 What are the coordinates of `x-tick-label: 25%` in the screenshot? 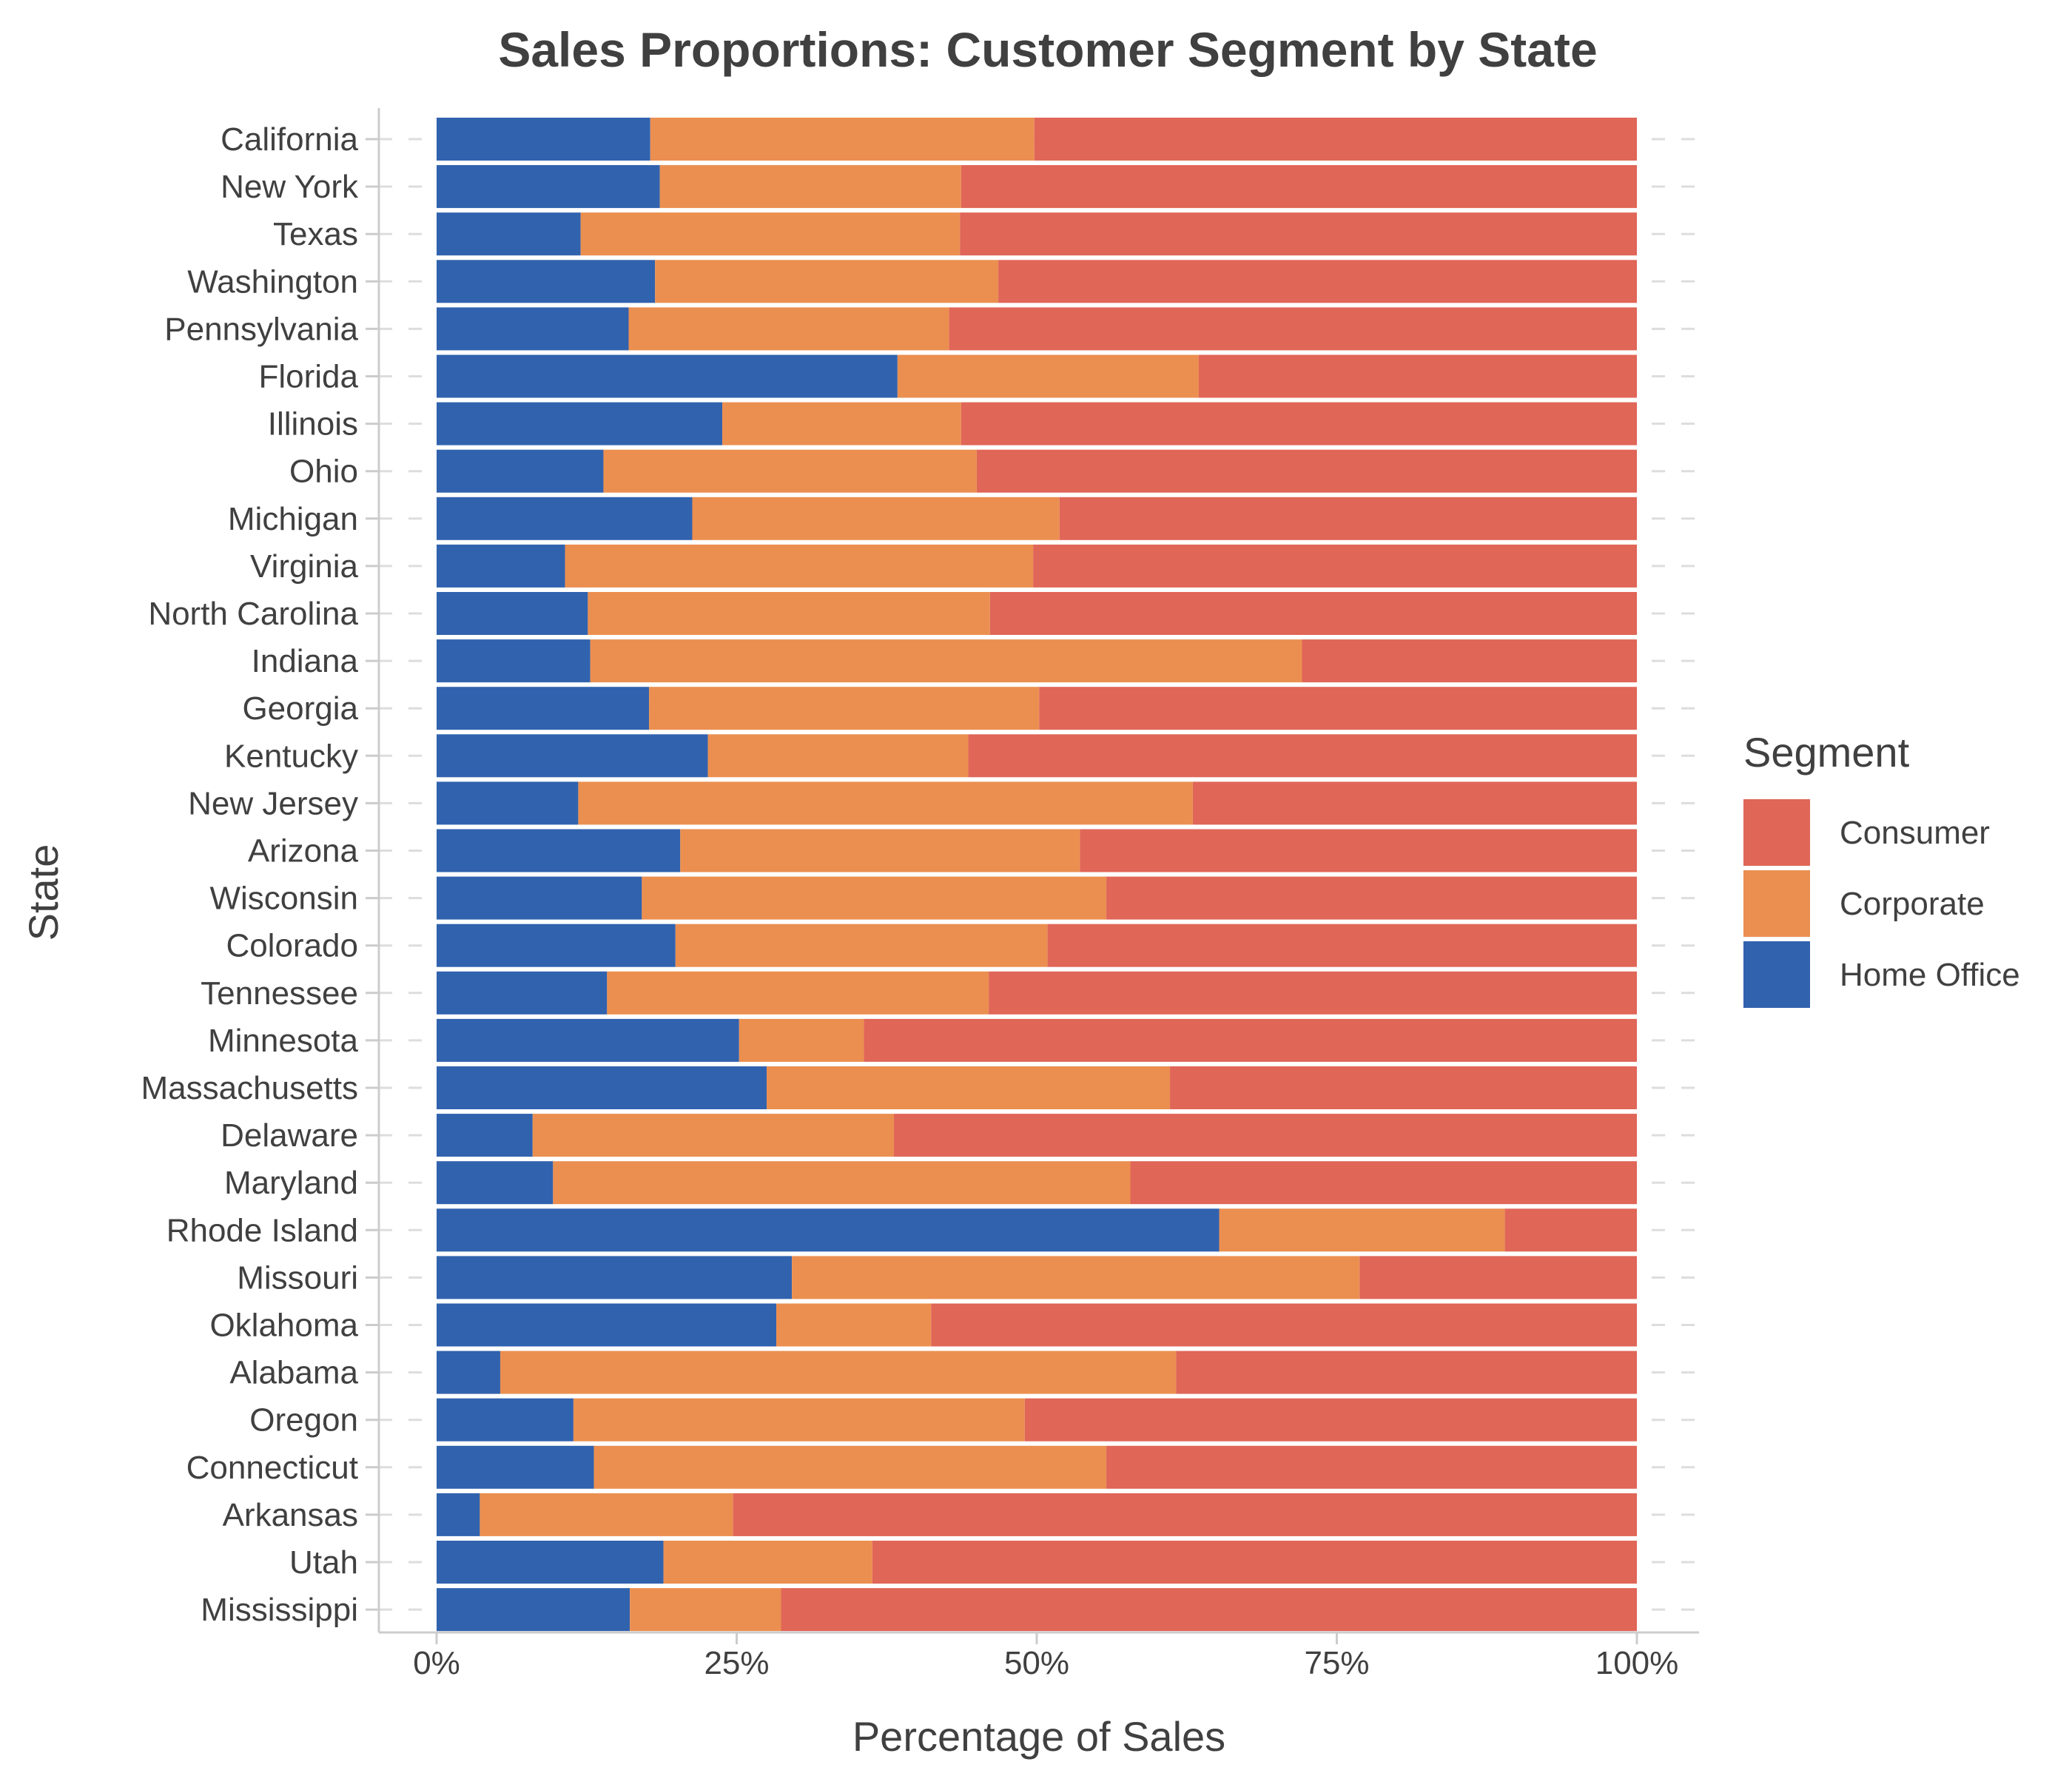 It's located at (736, 1663).